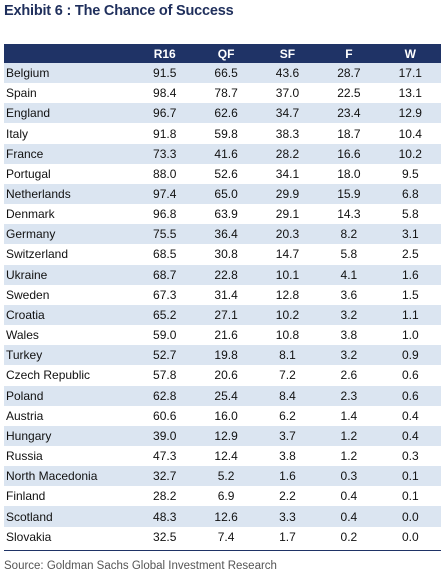 The width and height of the screenshot is (447, 577). Describe the element at coordinates (287, 435) in the screenshot. I see `value-cell: 3.7` at that location.